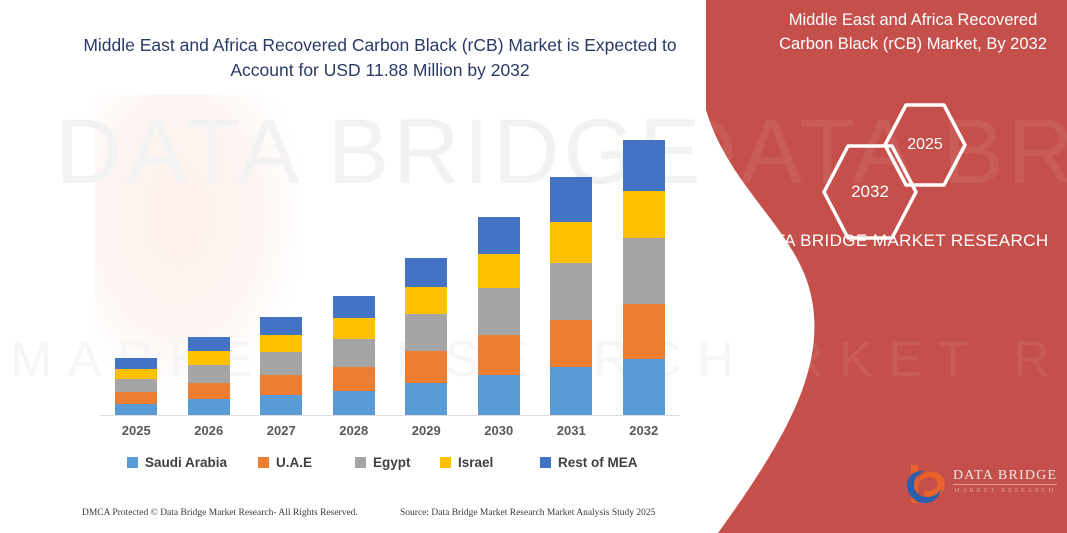  Describe the element at coordinates (294, 462) in the screenshot. I see `legend-label: U.A.E` at that location.